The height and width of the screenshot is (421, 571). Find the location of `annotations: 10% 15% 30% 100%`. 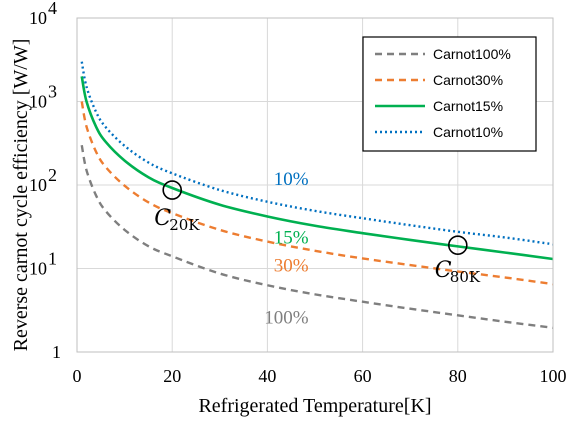

annotations: 10% 15% 30% 100% is located at coordinates (286, 248).